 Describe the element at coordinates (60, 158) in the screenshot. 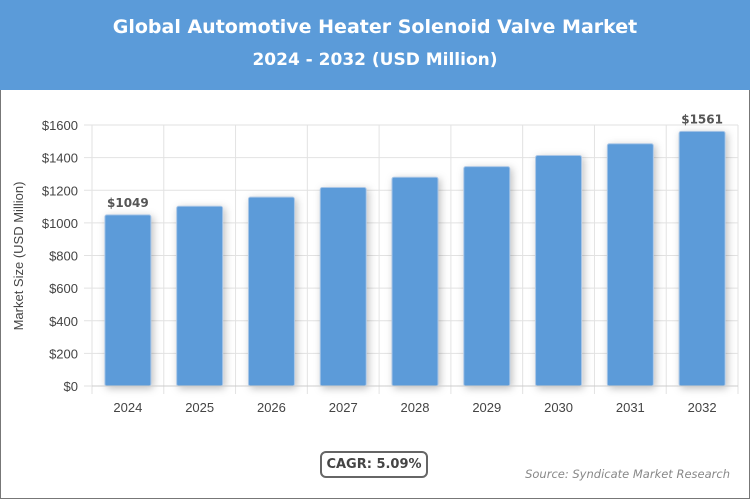

I see `y-tick-label: $1400` at that location.